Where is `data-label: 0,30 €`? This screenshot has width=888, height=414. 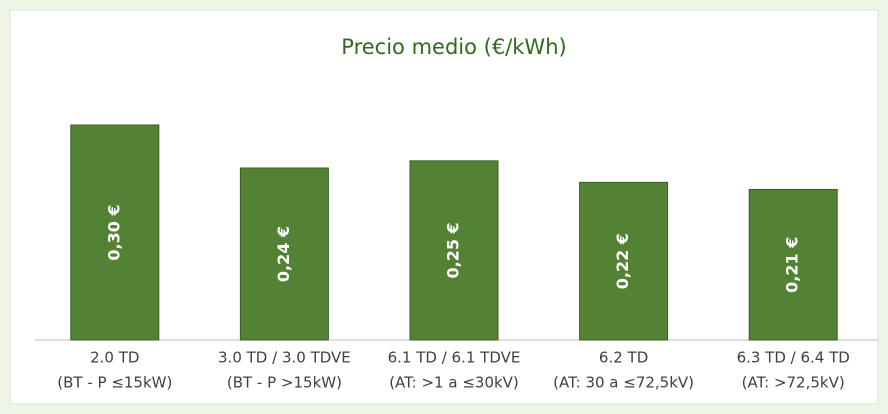 data-label: 0,30 € is located at coordinates (113, 232).